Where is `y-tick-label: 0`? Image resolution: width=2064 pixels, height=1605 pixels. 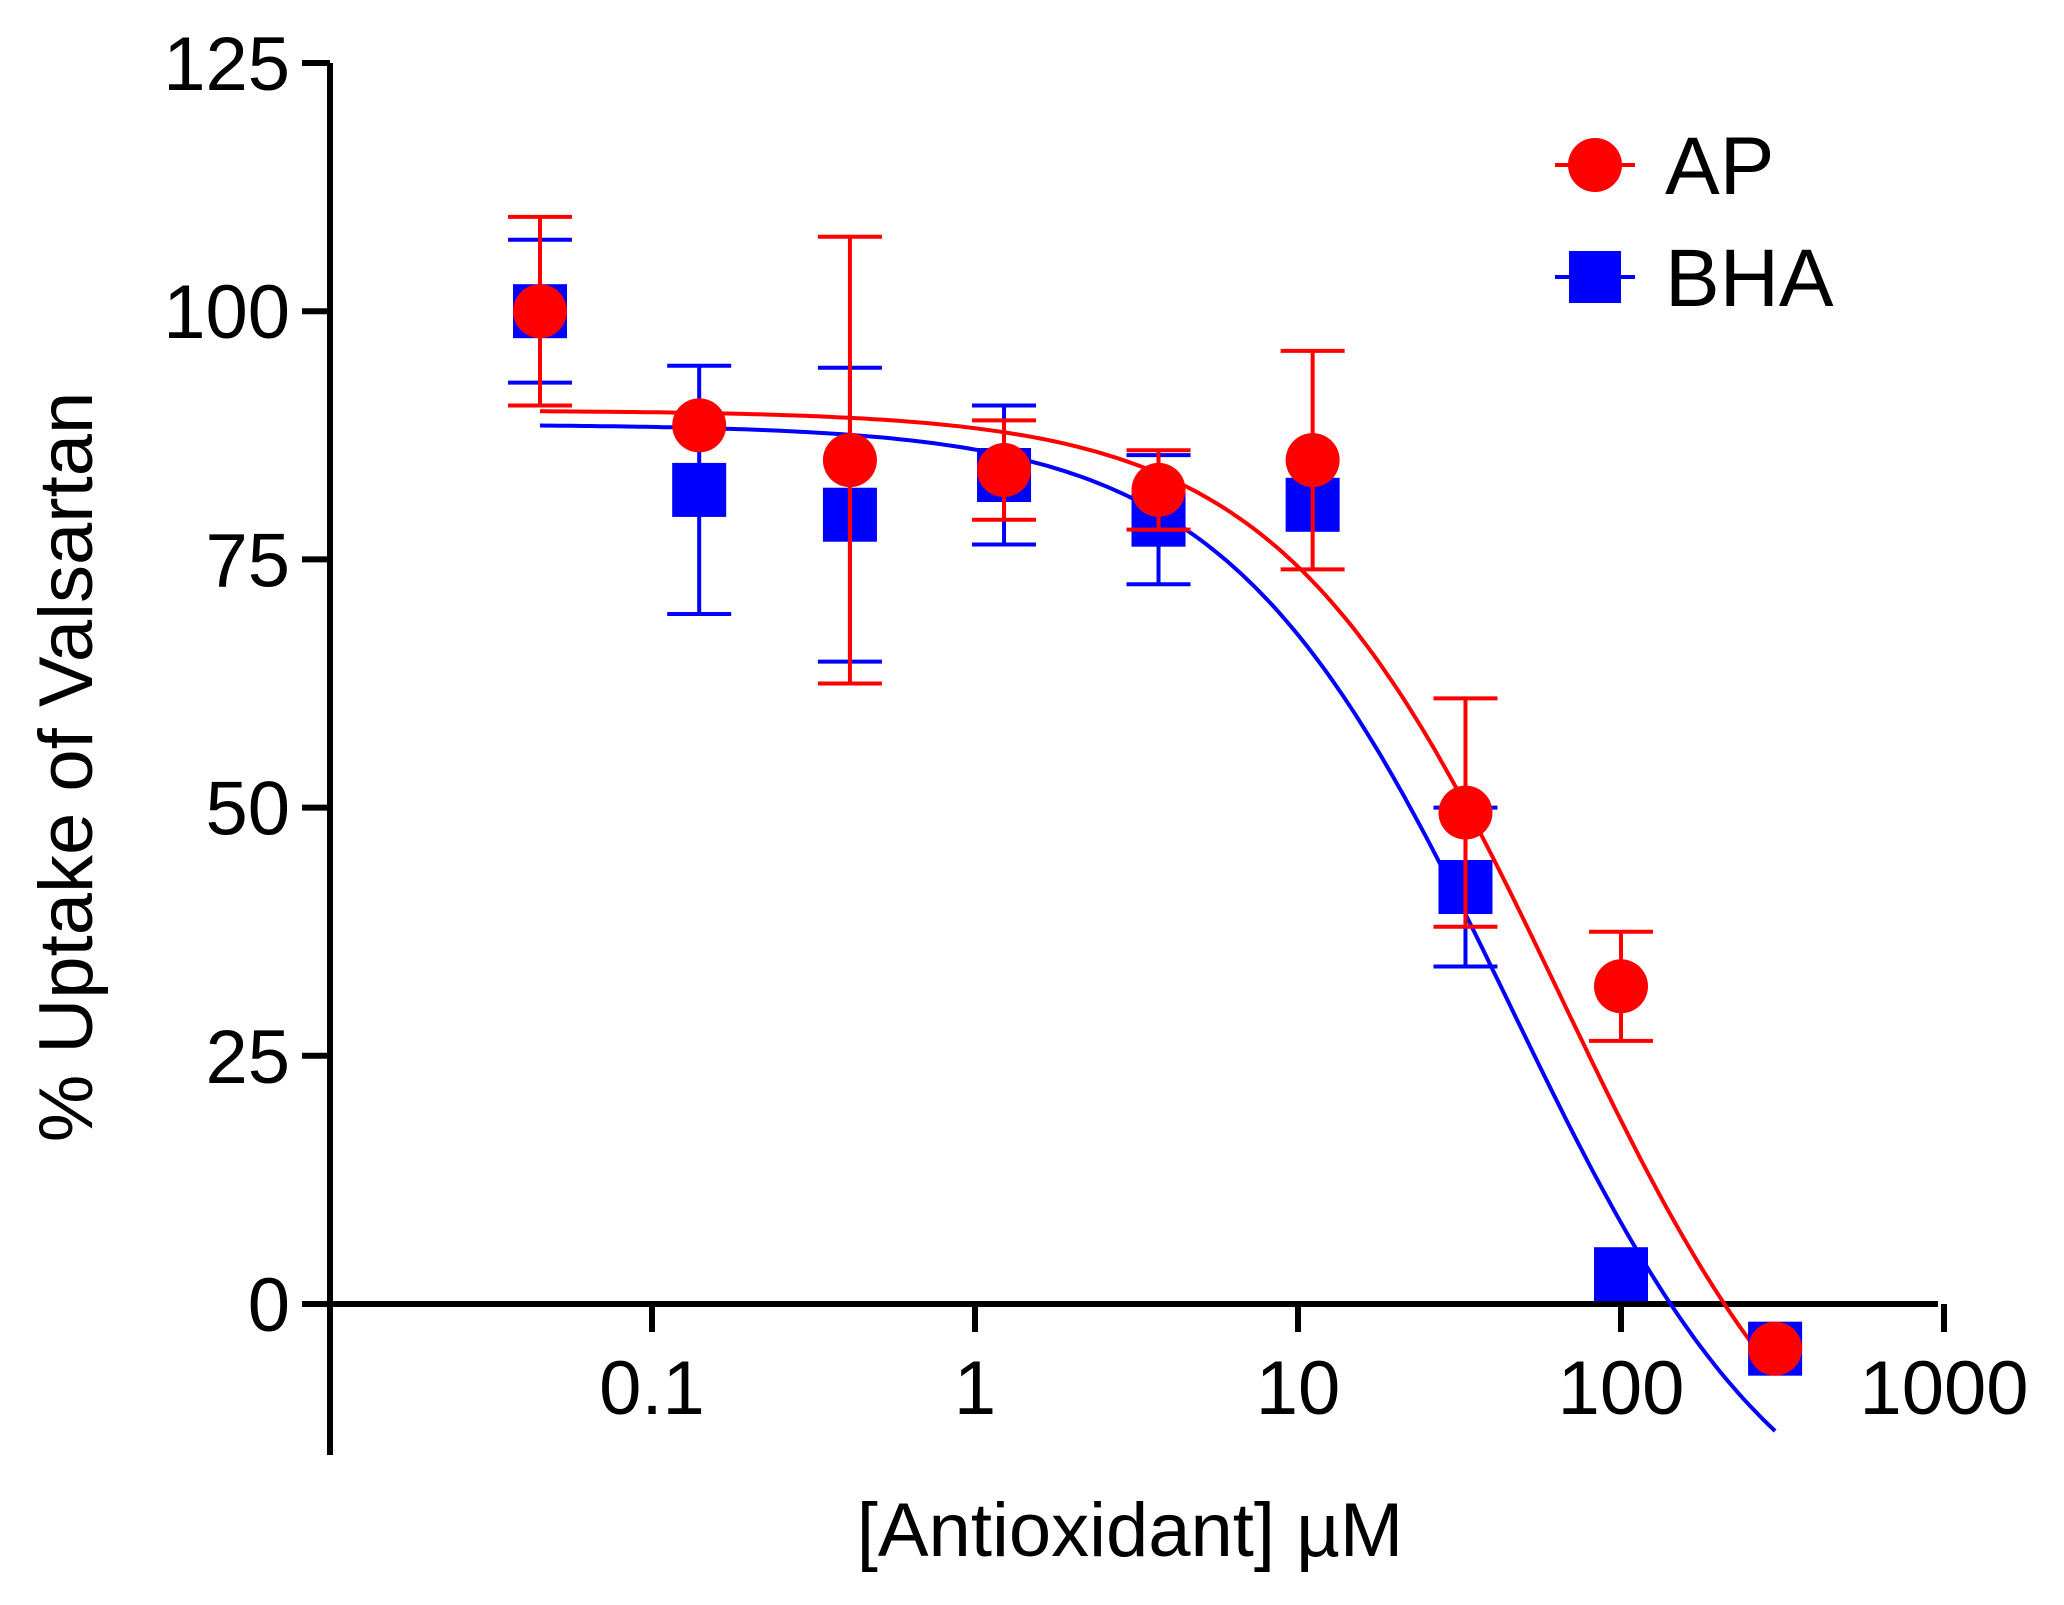
y-tick-label: 0 is located at coordinates (269, 1305).